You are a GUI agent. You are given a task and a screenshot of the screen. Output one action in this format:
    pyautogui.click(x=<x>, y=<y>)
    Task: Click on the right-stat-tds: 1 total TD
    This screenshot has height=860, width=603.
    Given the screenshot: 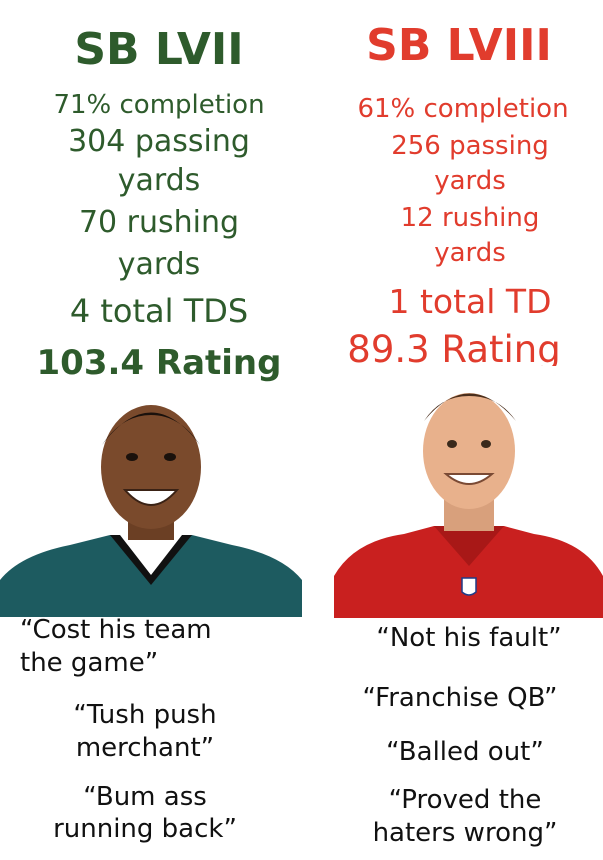 What is the action you would take?
    pyautogui.click(x=470, y=301)
    